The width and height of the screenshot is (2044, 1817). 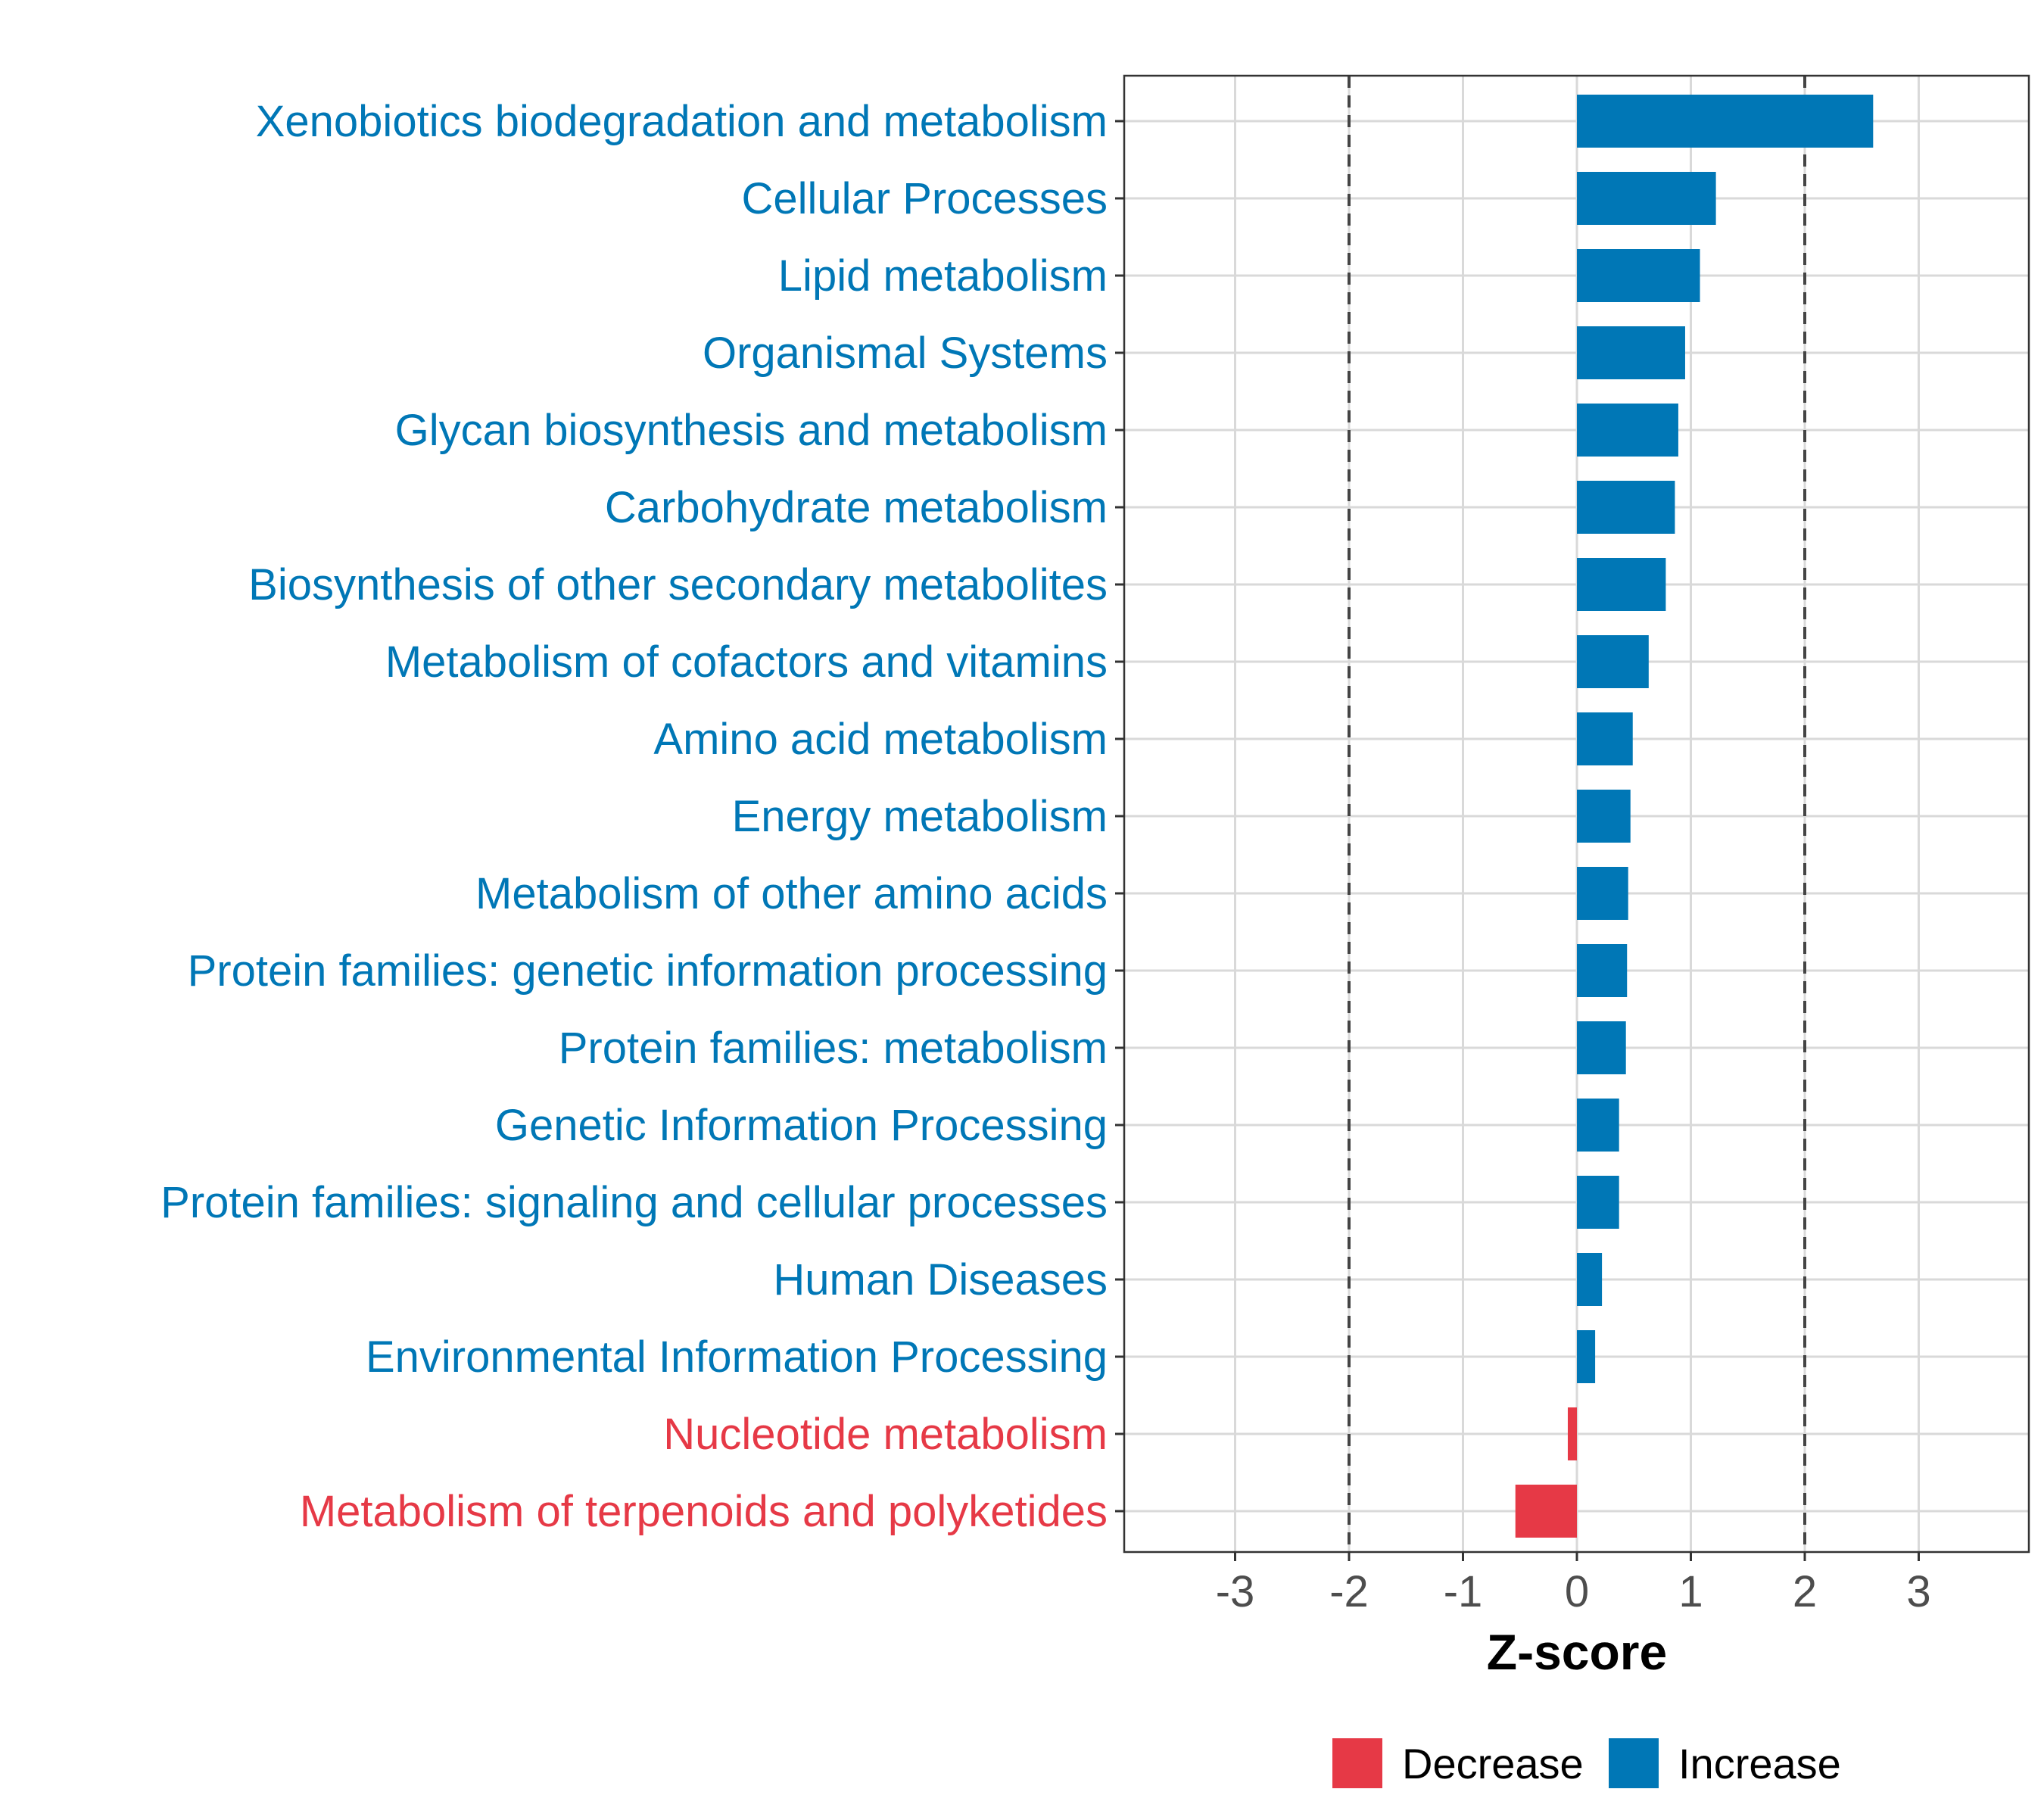 What do you see at coordinates (857, 507) in the screenshot?
I see `category-label: Carbohydrate metabolism` at bounding box center [857, 507].